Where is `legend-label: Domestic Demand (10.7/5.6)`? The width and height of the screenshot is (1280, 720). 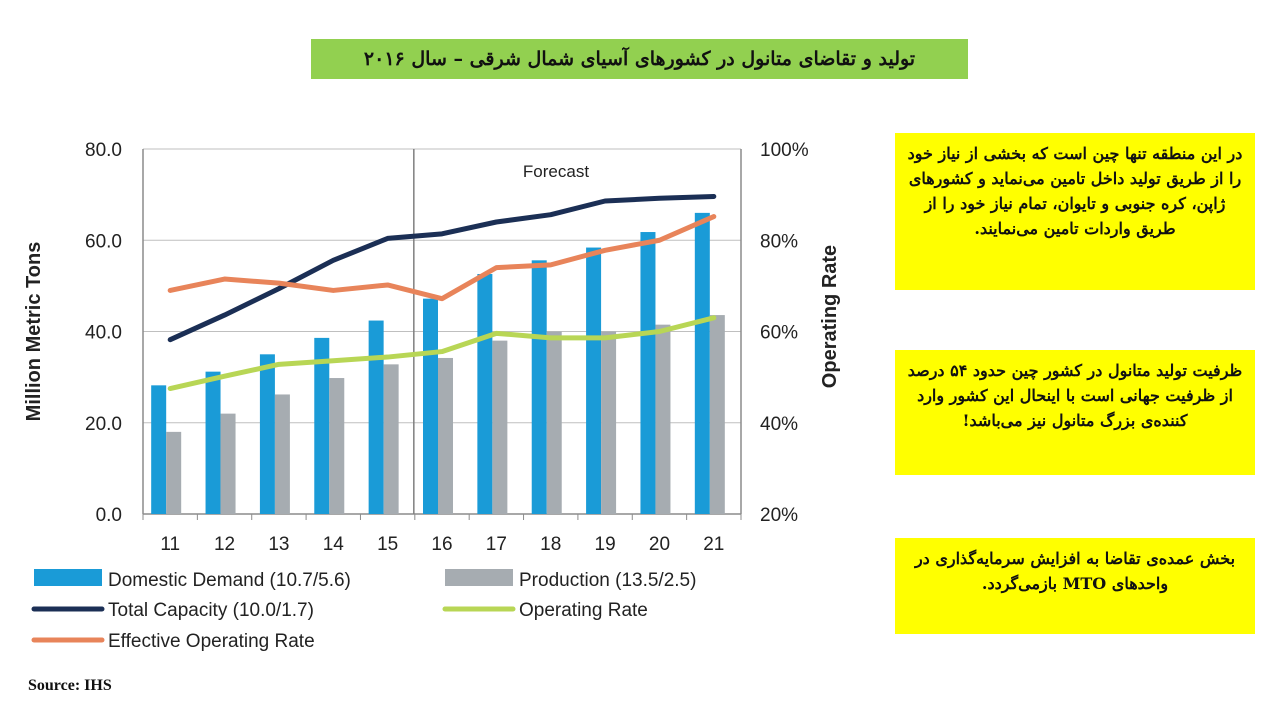 legend-label: Domestic Demand (10.7/5.6) is located at coordinates (229, 580).